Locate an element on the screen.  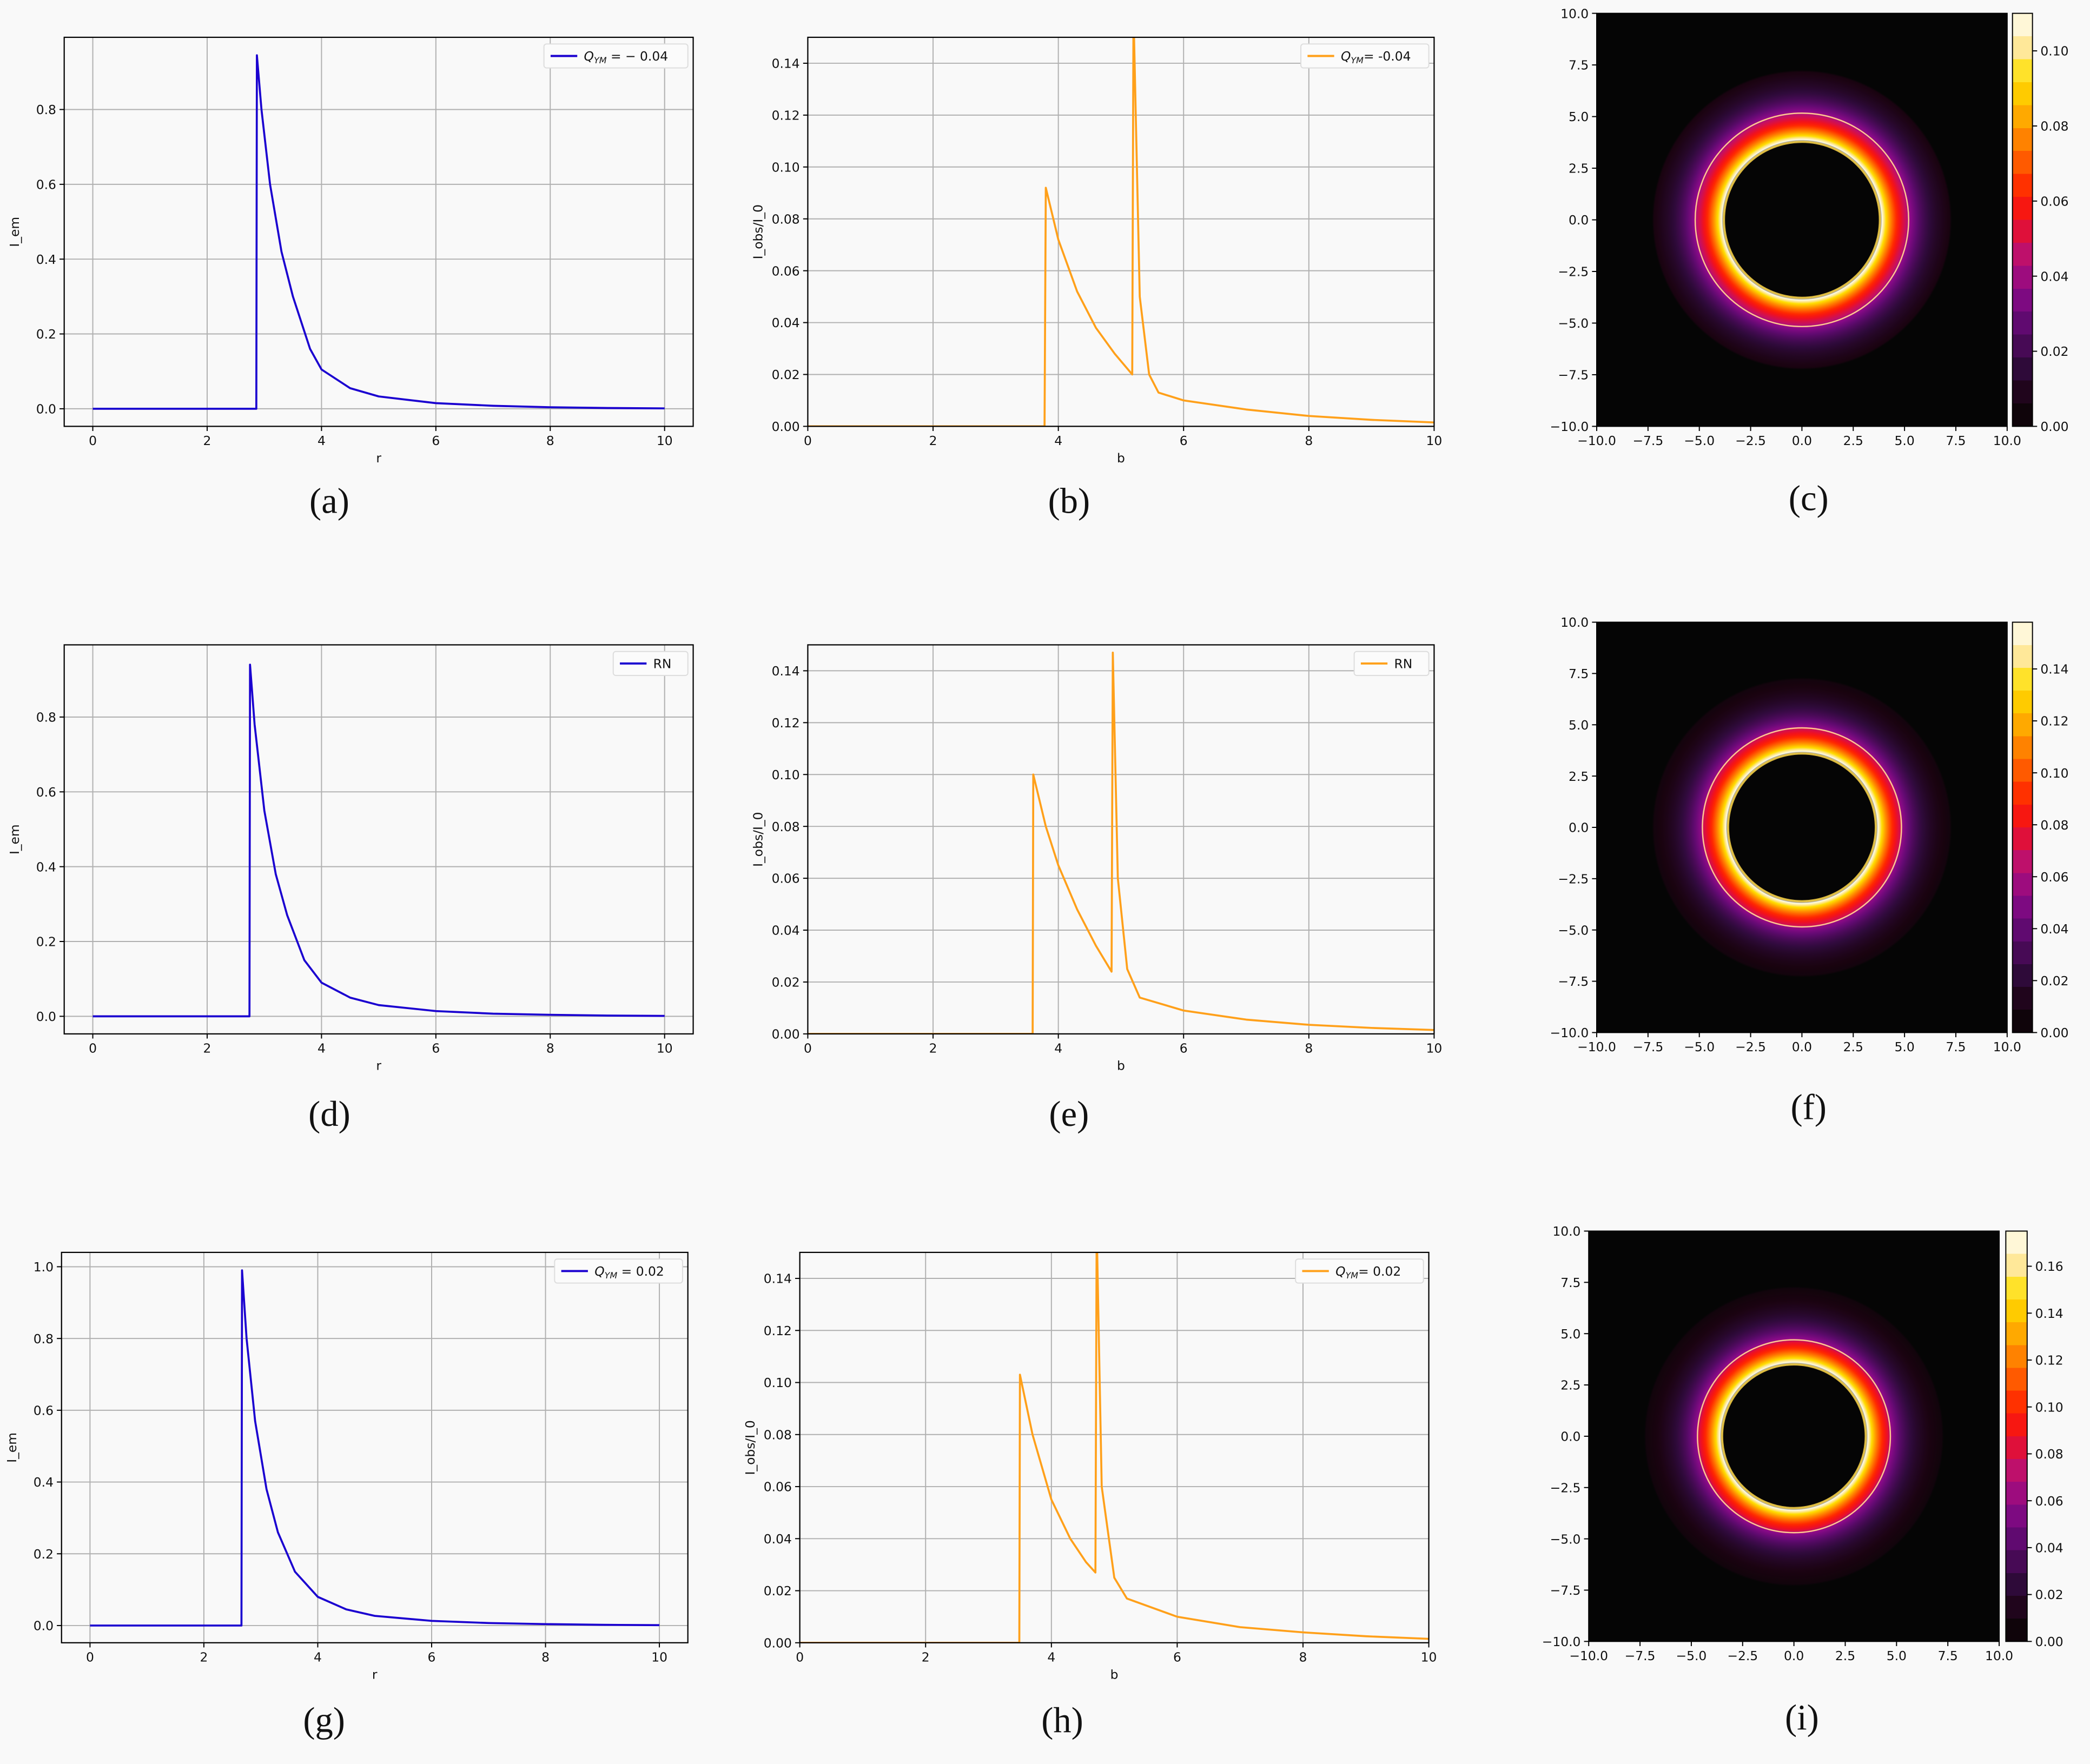
panel-d: (d) 0 2 4 6 8 10 0.0 0.2 0.4 0.6 0.8 RN r I_em is located at coordinates (350, 889).